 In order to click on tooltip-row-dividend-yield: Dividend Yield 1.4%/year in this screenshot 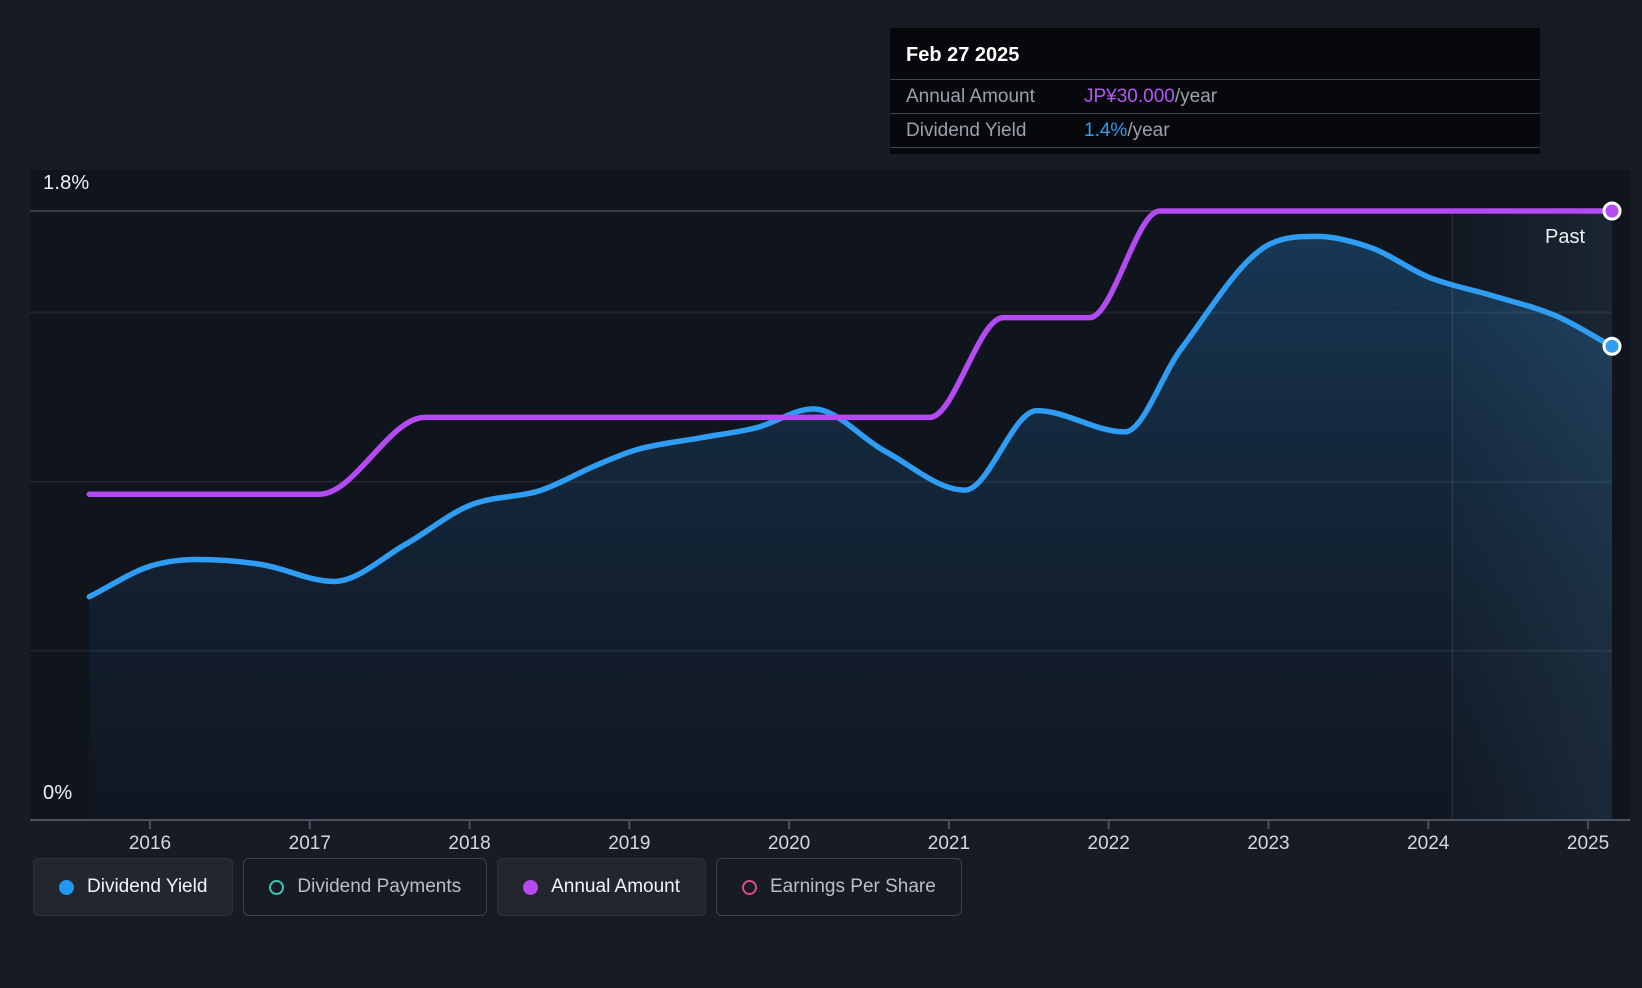, I will do `click(1215, 130)`.